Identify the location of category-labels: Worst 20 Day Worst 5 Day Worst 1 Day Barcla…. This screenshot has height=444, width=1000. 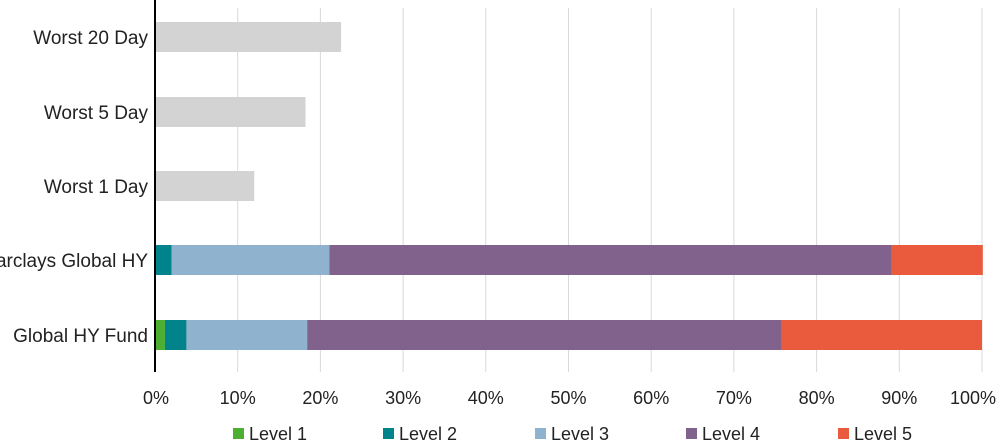
(74, 187).